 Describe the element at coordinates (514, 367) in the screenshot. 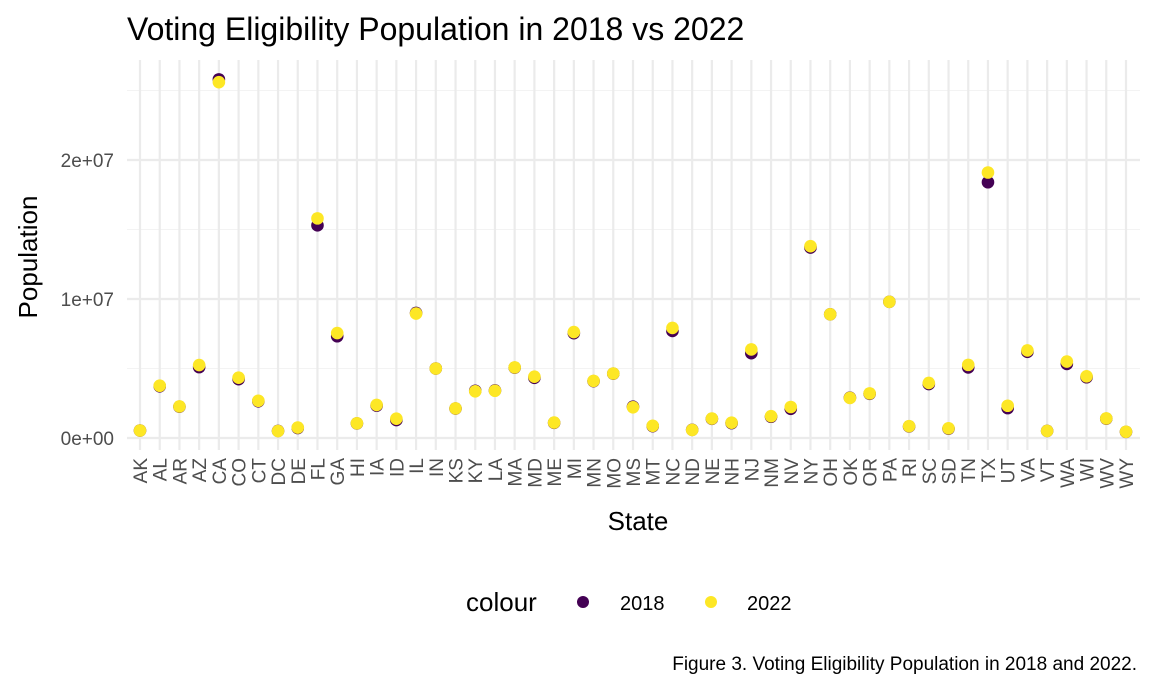

I see `point-2022-MA` at that location.